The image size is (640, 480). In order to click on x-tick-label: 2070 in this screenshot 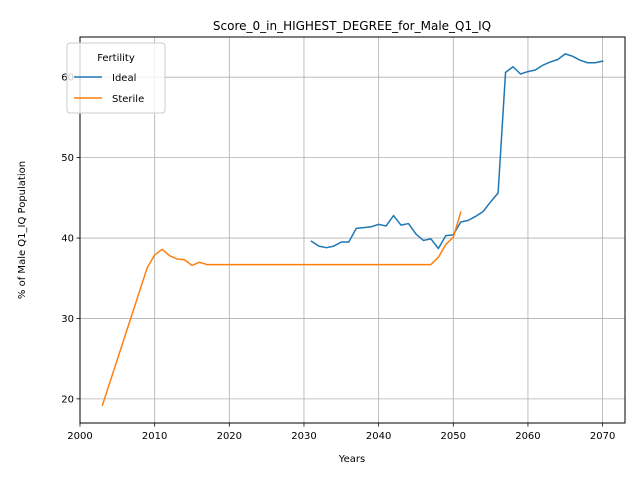, I will do `click(602, 436)`.